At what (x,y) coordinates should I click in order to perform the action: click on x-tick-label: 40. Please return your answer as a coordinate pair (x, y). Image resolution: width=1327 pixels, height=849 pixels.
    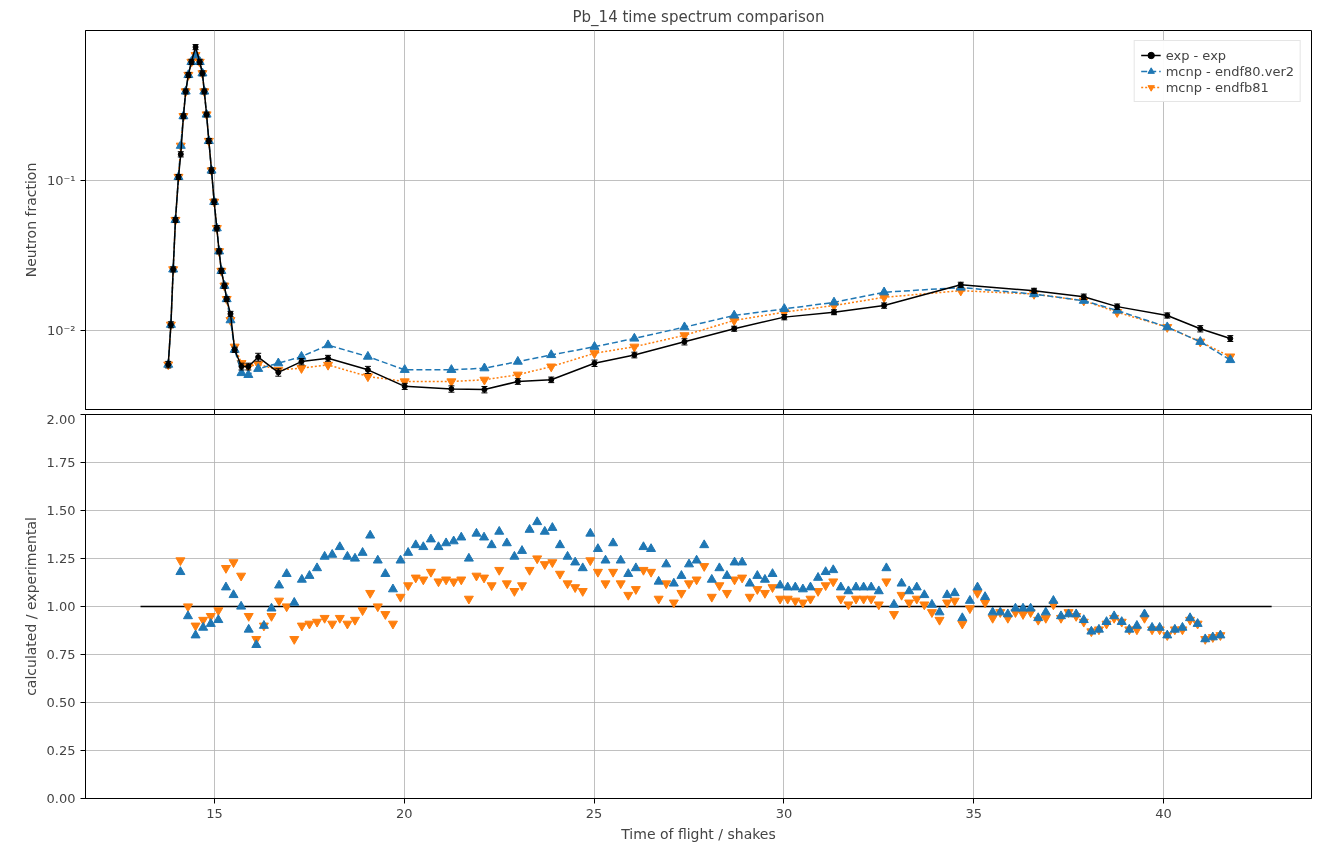
    Looking at the image, I should click on (1163, 813).